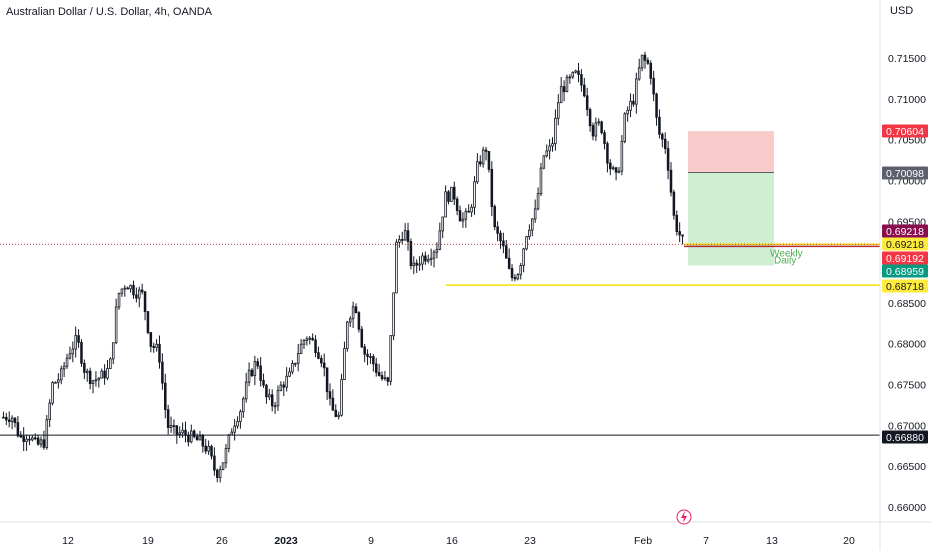 This screenshot has width=932, height=550. I want to click on daily-line-label: Daily, so click(785, 260).